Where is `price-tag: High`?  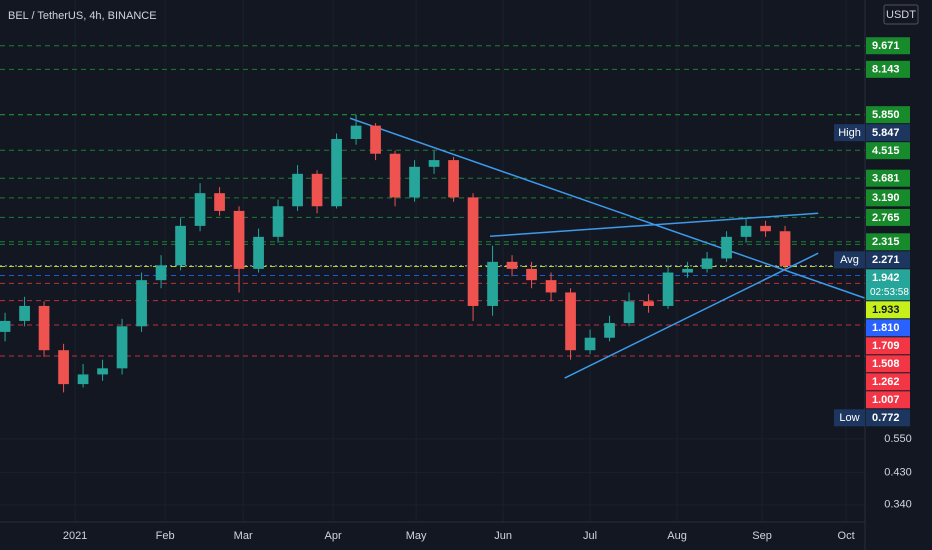 price-tag: High is located at coordinates (849, 133).